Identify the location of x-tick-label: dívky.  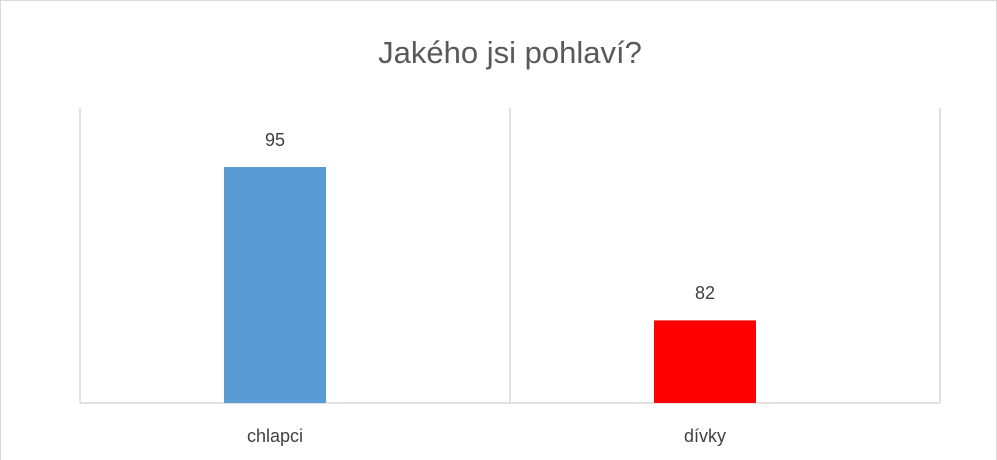
(705, 436).